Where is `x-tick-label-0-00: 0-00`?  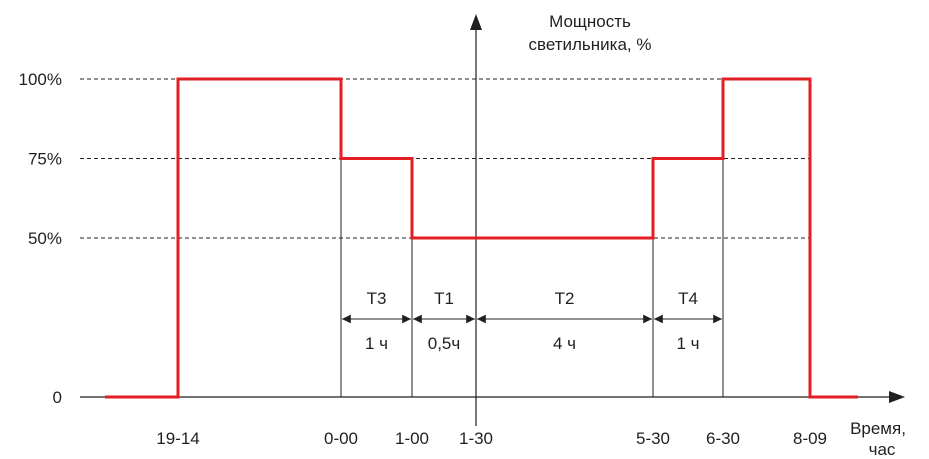 x-tick-label-0-00: 0-00 is located at coordinates (341, 438).